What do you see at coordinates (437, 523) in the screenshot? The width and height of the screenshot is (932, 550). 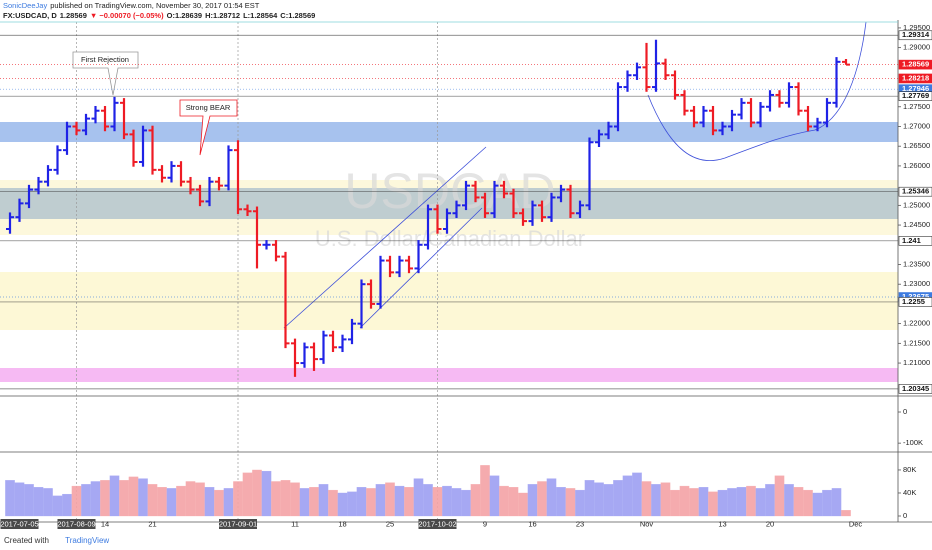 I see `x-tick-label: 2017-10-02` at bounding box center [437, 523].